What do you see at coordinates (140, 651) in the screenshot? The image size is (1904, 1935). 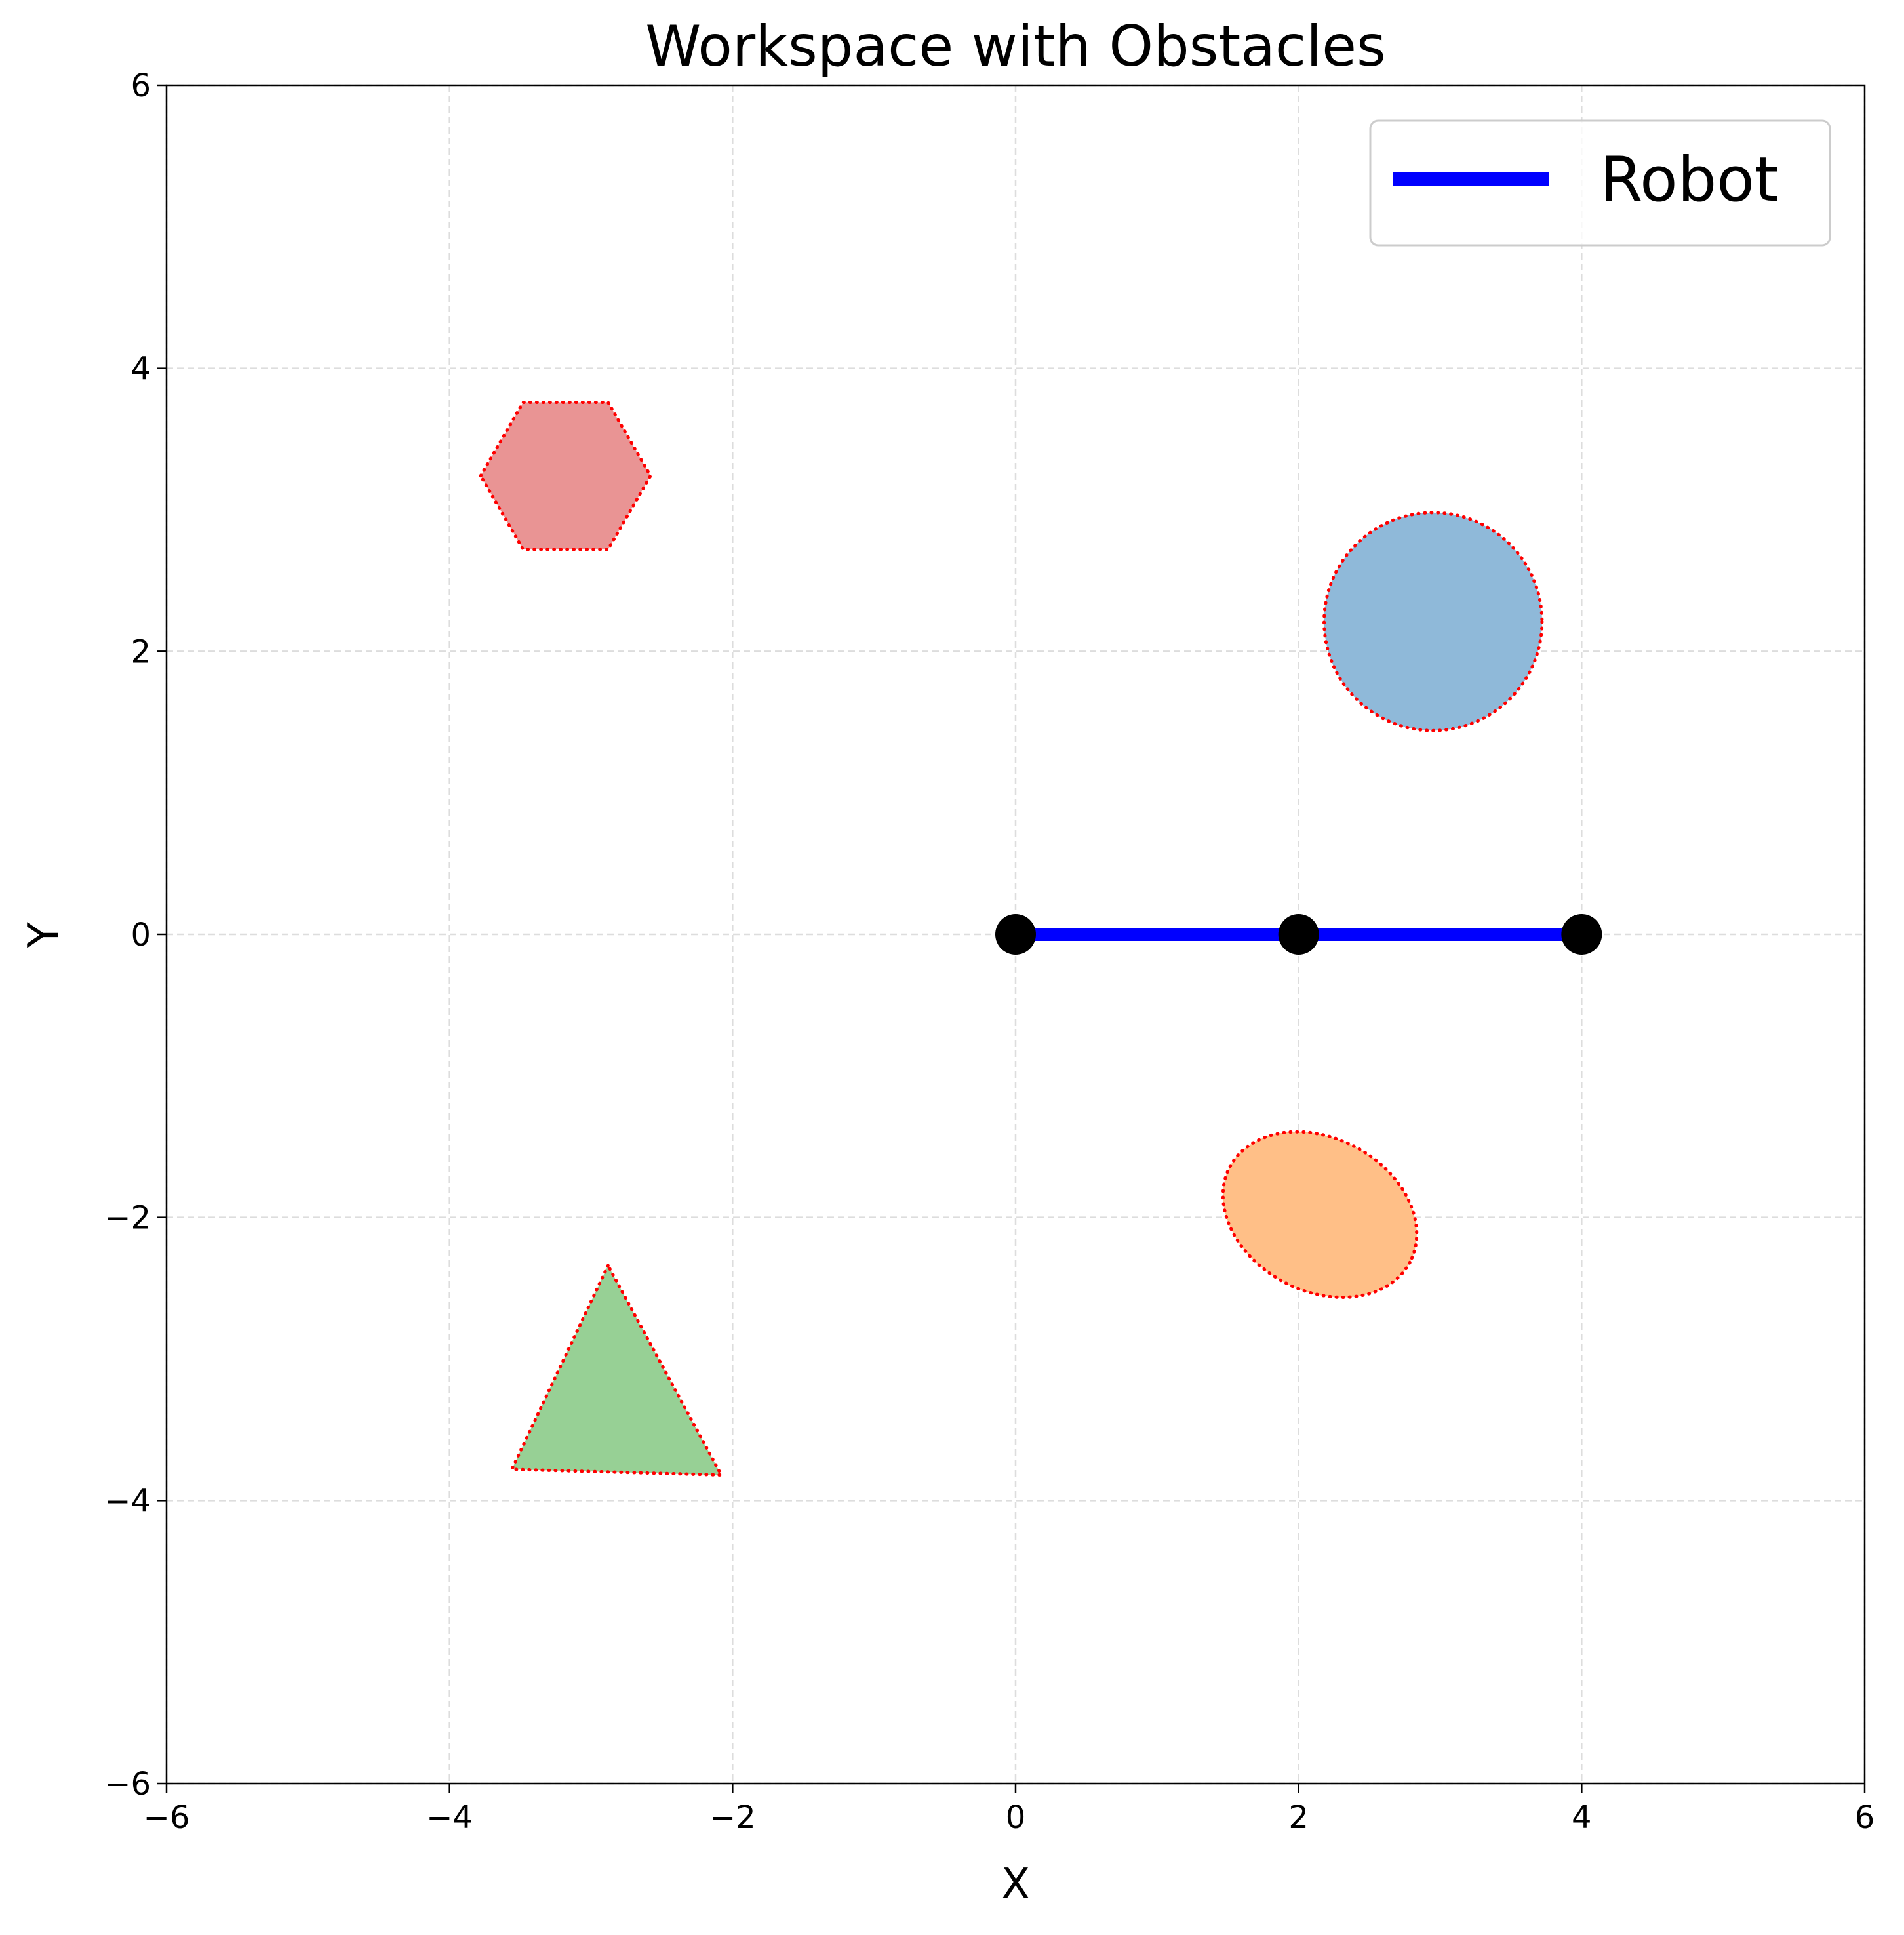 I see `y-tick-label: 2` at bounding box center [140, 651].